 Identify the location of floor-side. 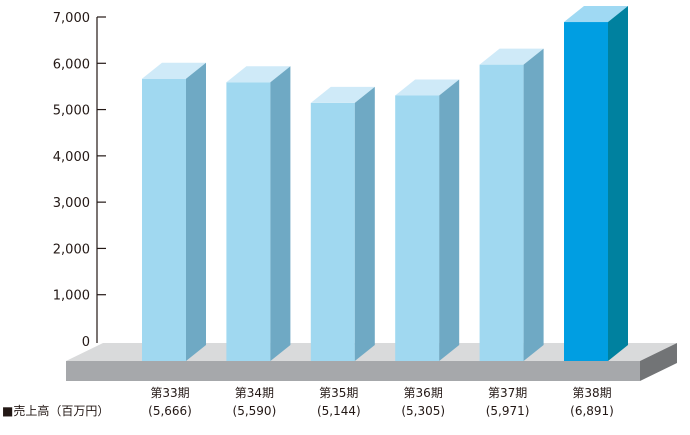
(658, 362).